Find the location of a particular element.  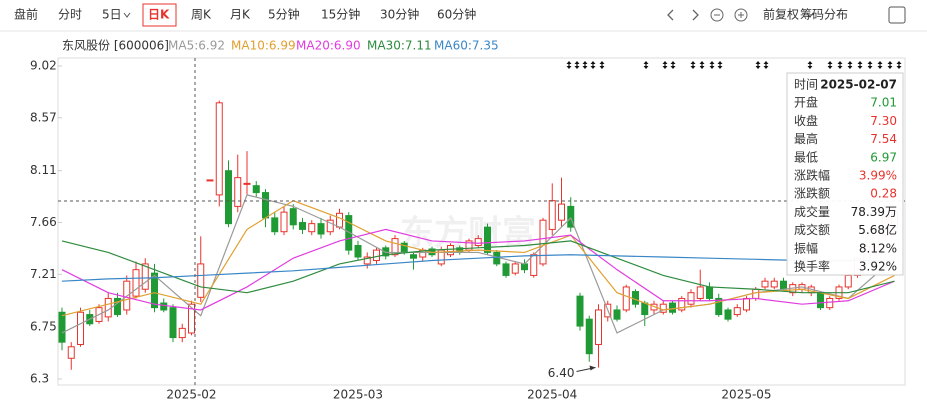

tab: 5分钟 is located at coordinates (284, 14).